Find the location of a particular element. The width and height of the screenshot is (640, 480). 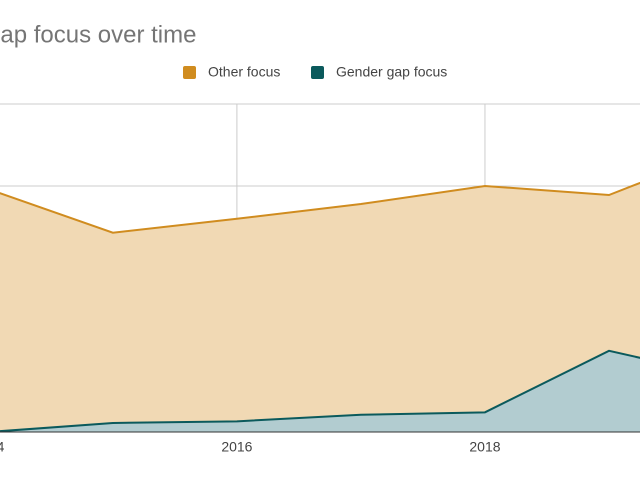

legend-label: Gender gap focus is located at coordinates (391, 72).